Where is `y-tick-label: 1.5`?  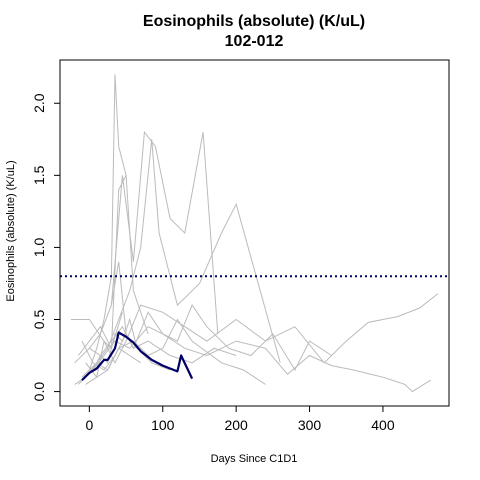
y-tick-label: 1.5 is located at coordinates (39, 175).